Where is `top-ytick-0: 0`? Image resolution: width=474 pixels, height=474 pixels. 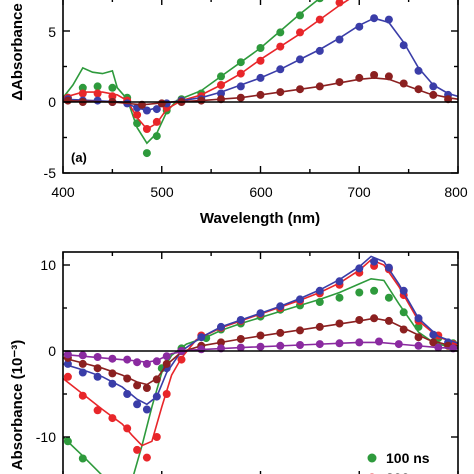 top-ytick-0: 0 is located at coordinates (52, 102).